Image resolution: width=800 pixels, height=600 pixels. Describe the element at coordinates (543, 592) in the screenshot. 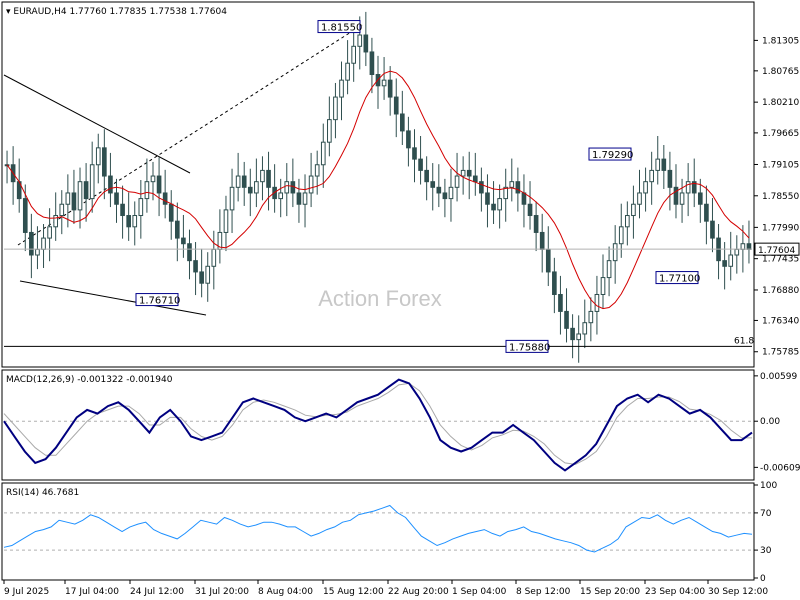

I see `x-tick-label: 8 Sep 12:00` at that location.